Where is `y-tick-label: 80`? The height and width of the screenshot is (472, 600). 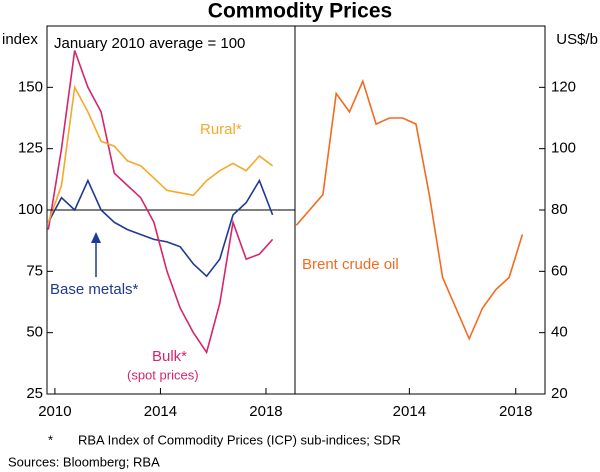
y-tick-label: 80 is located at coordinates (559, 209).